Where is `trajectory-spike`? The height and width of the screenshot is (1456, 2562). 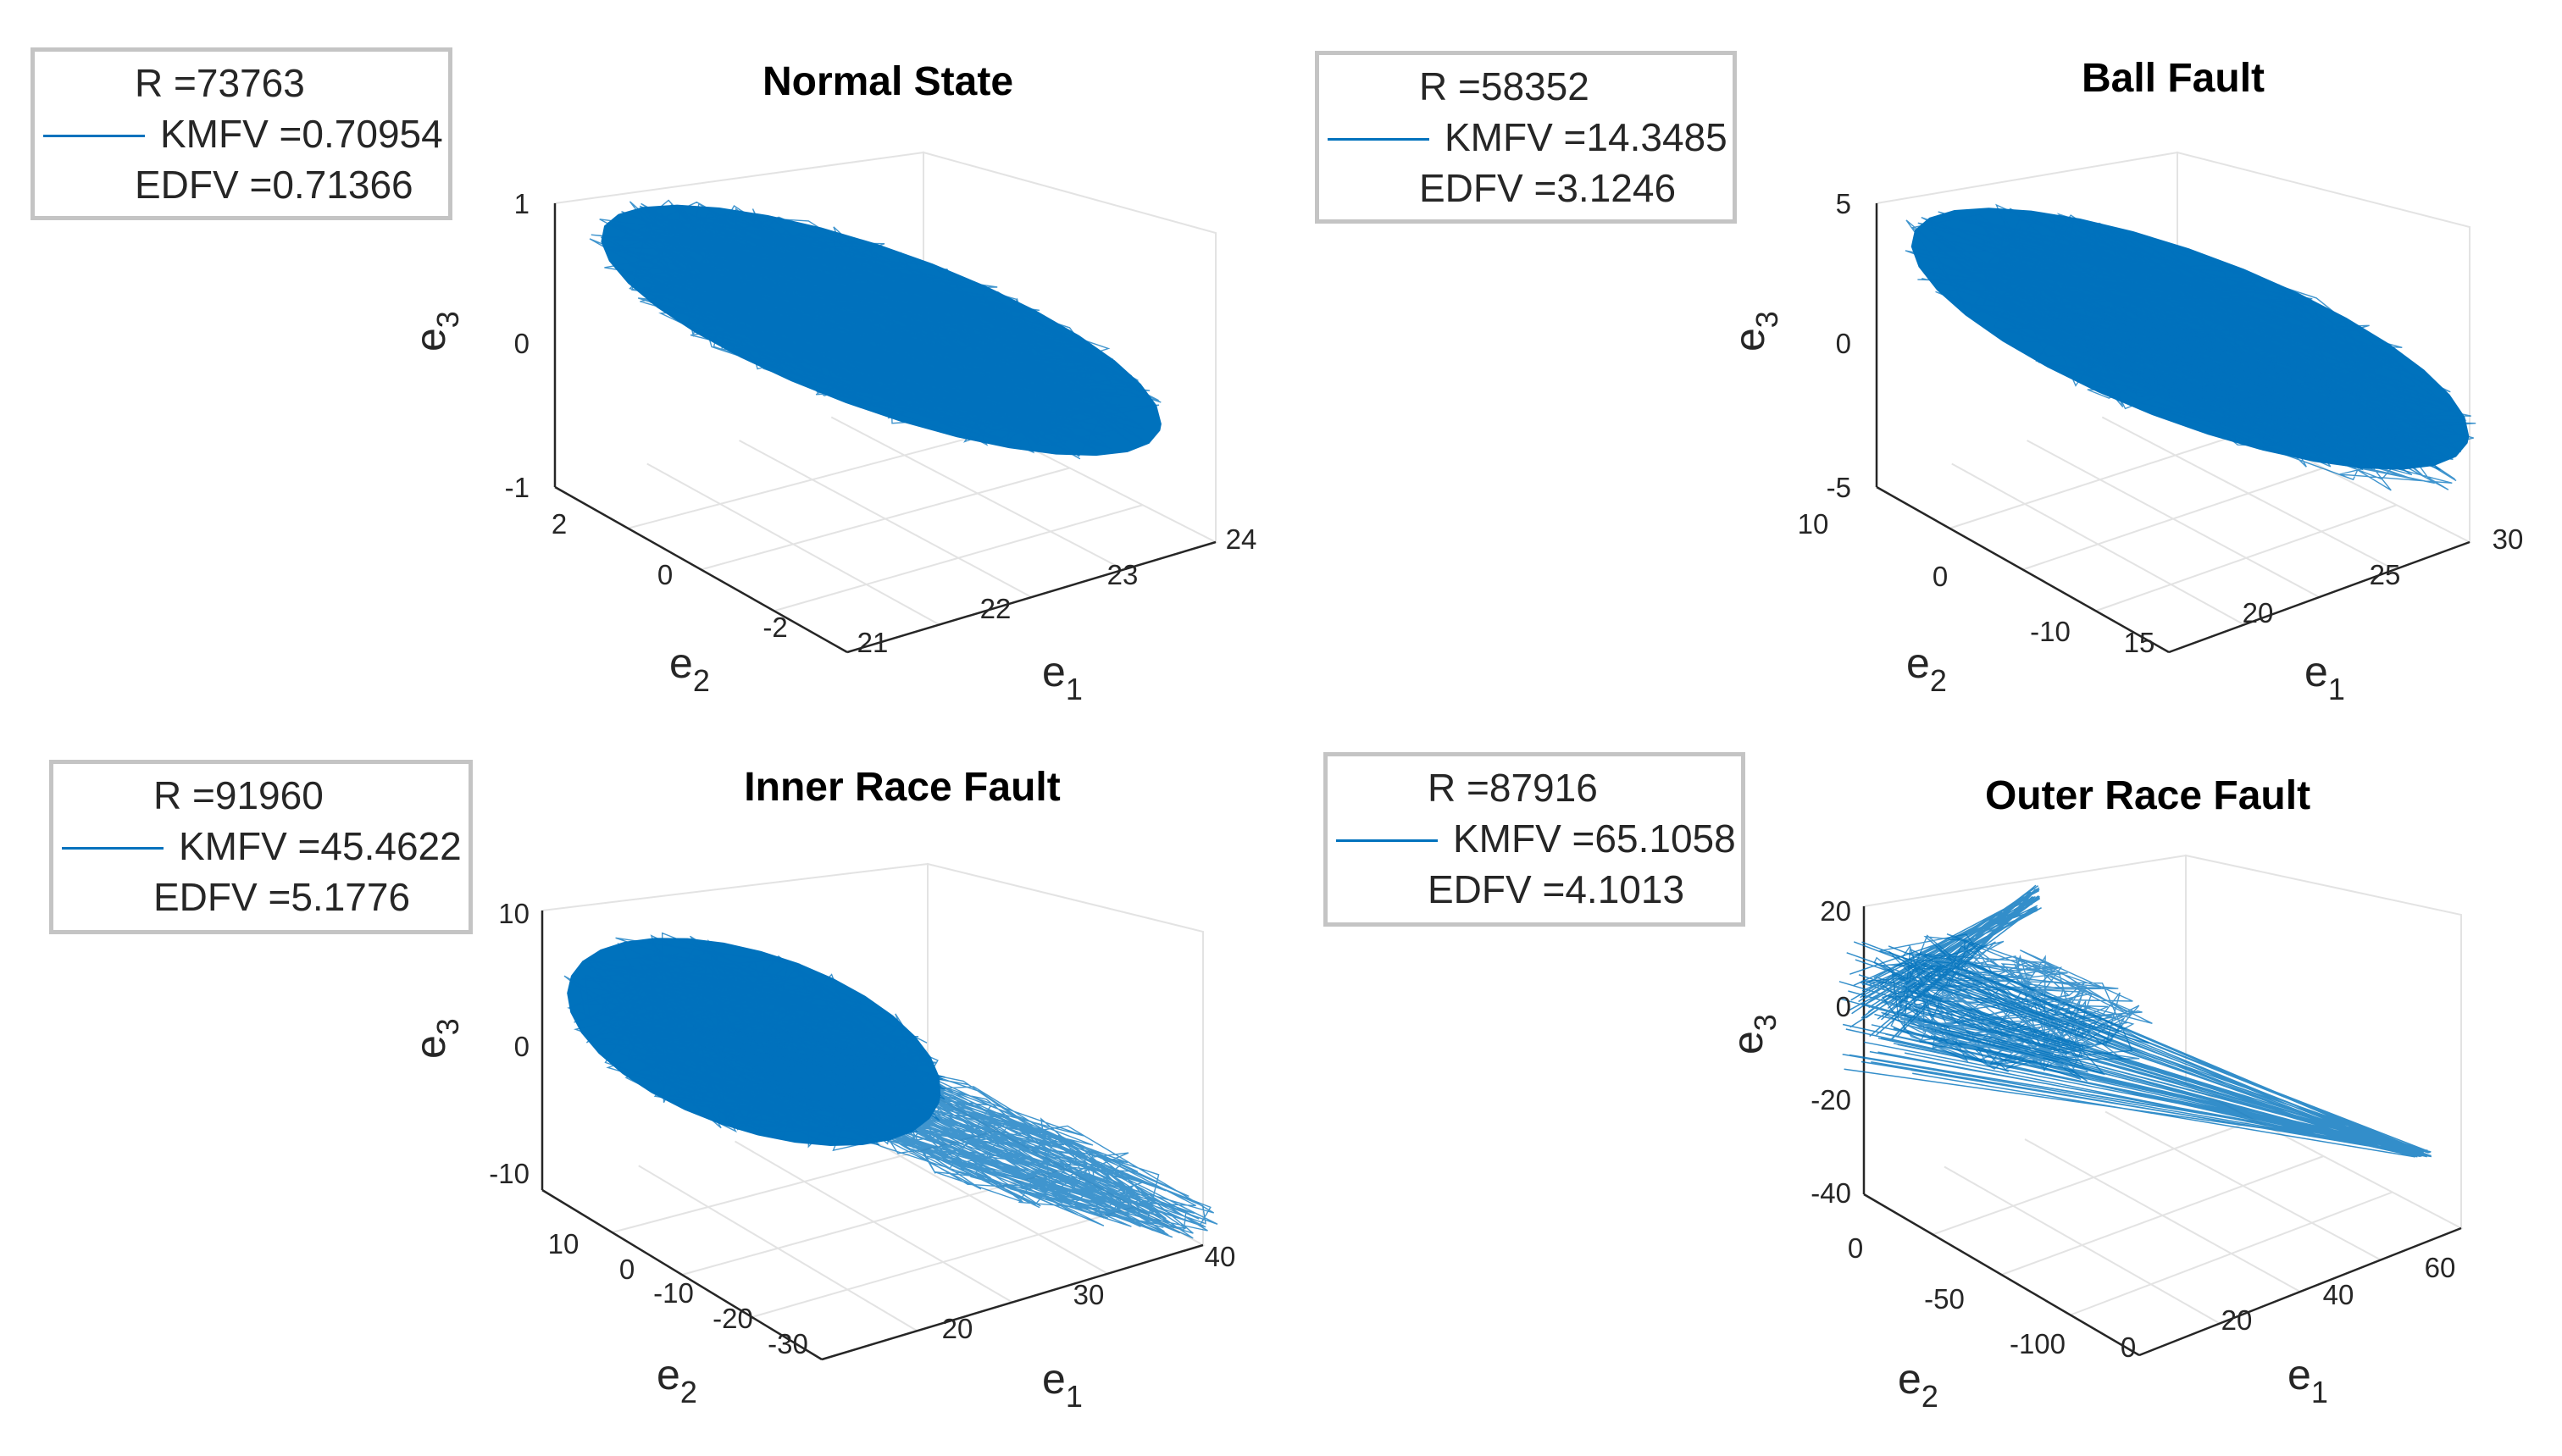 trajectory-spike is located at coordinates (2135, 1021).